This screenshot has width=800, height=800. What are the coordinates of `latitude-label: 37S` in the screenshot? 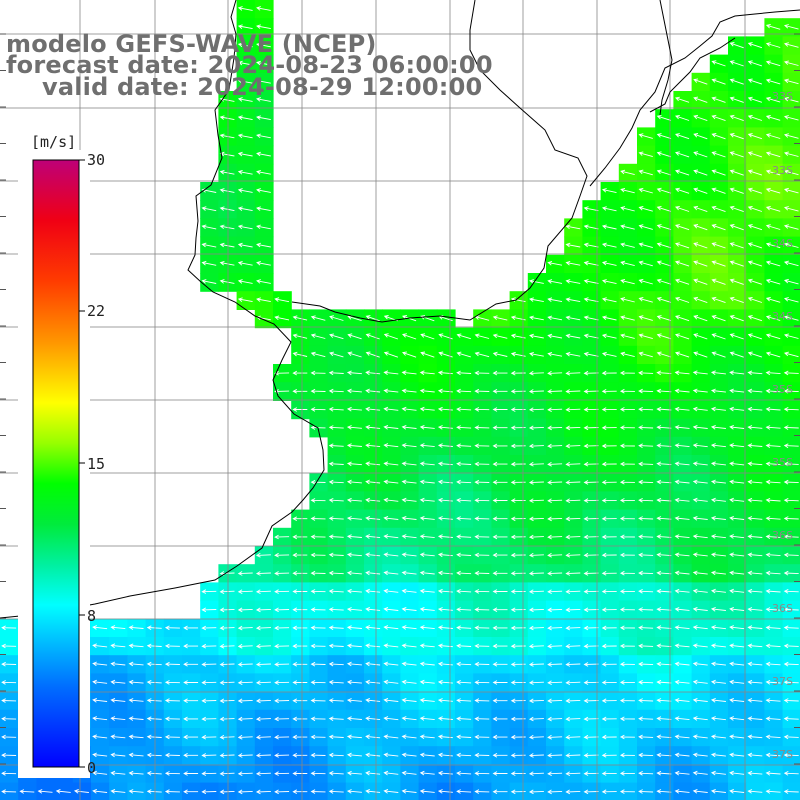 It's located at (782, 681).